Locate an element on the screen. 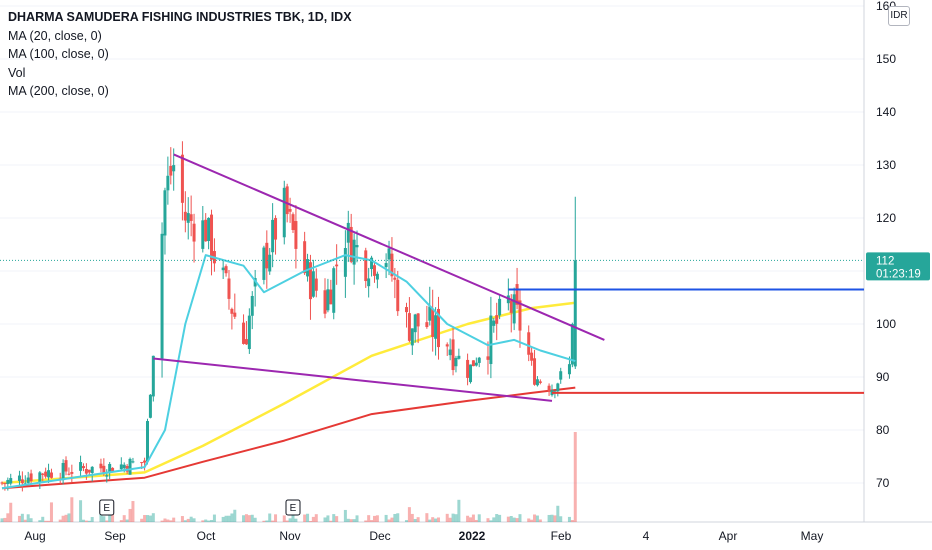 Image resolution: width=932 pixels, height=550 pixels. price-tick-label: 100 is located at coordinates (886, 324).